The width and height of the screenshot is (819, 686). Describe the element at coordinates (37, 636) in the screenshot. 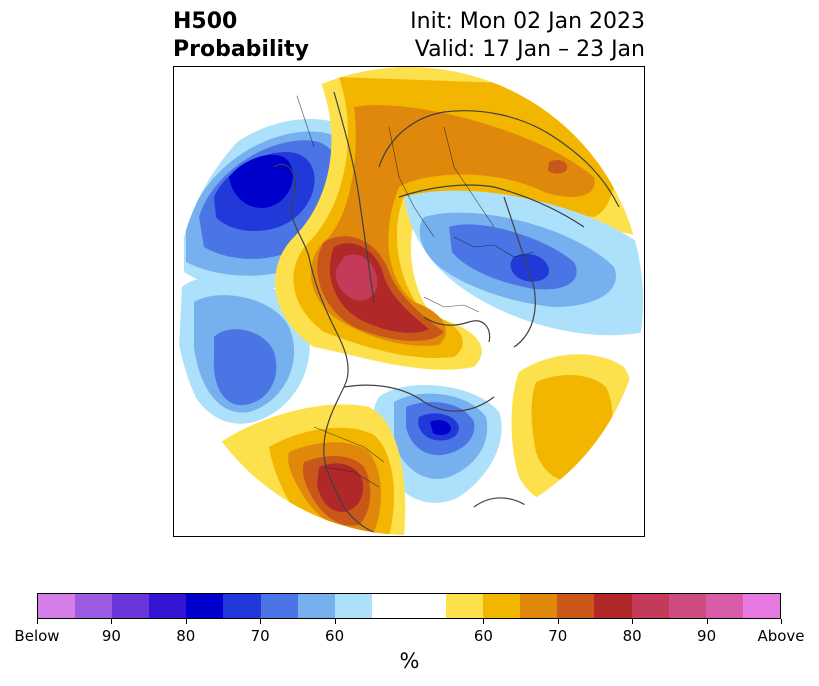

I see `colorbar-label: Below` at that location.